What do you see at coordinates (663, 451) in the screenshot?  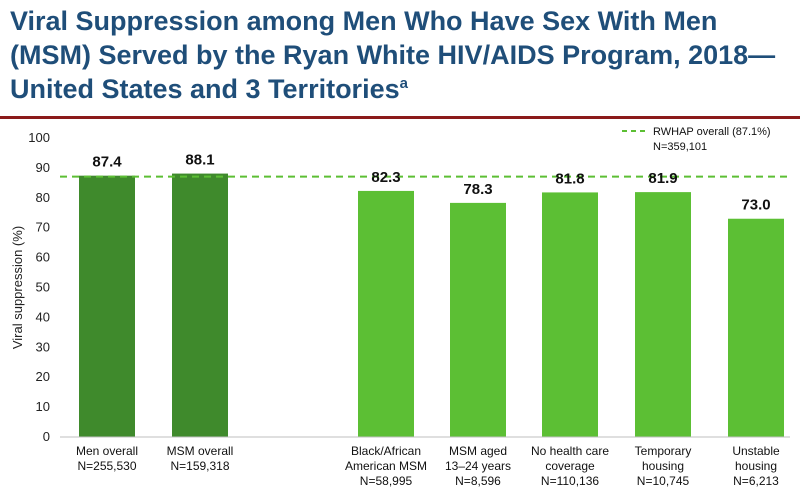 I see `x-category-label: Temporary` at bounding box center [663, 451].